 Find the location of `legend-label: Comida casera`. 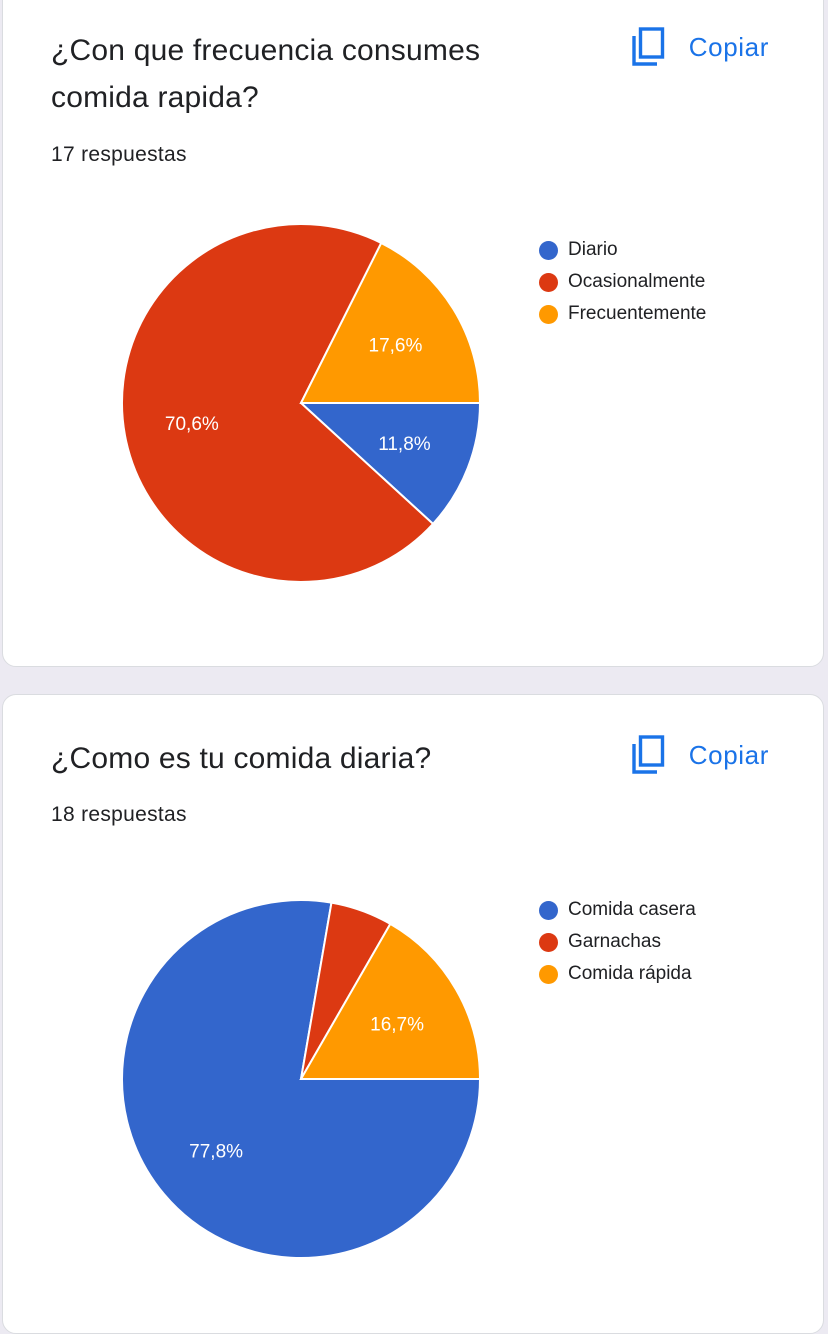

legend-label: Comida casera is located at coordinates (632, 909).